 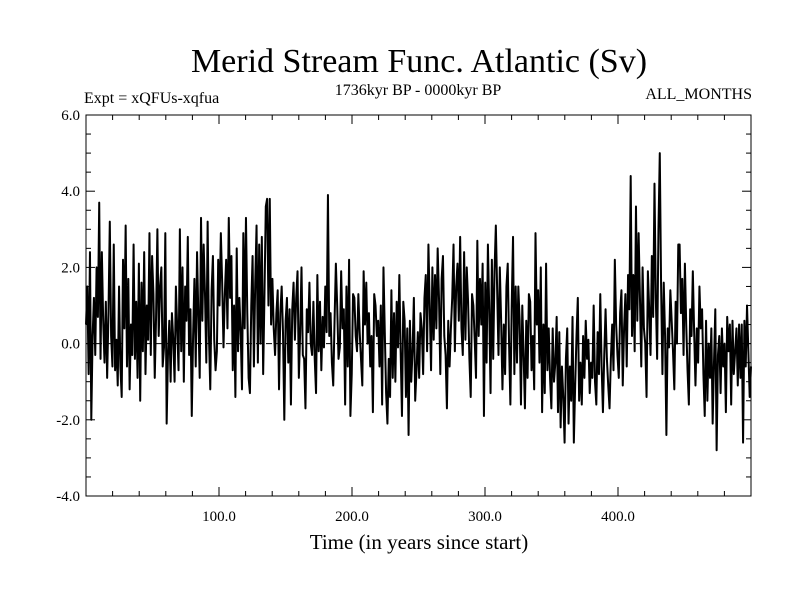 I want to click on y-tick-label: 2.0, so click(x=70, y=268).